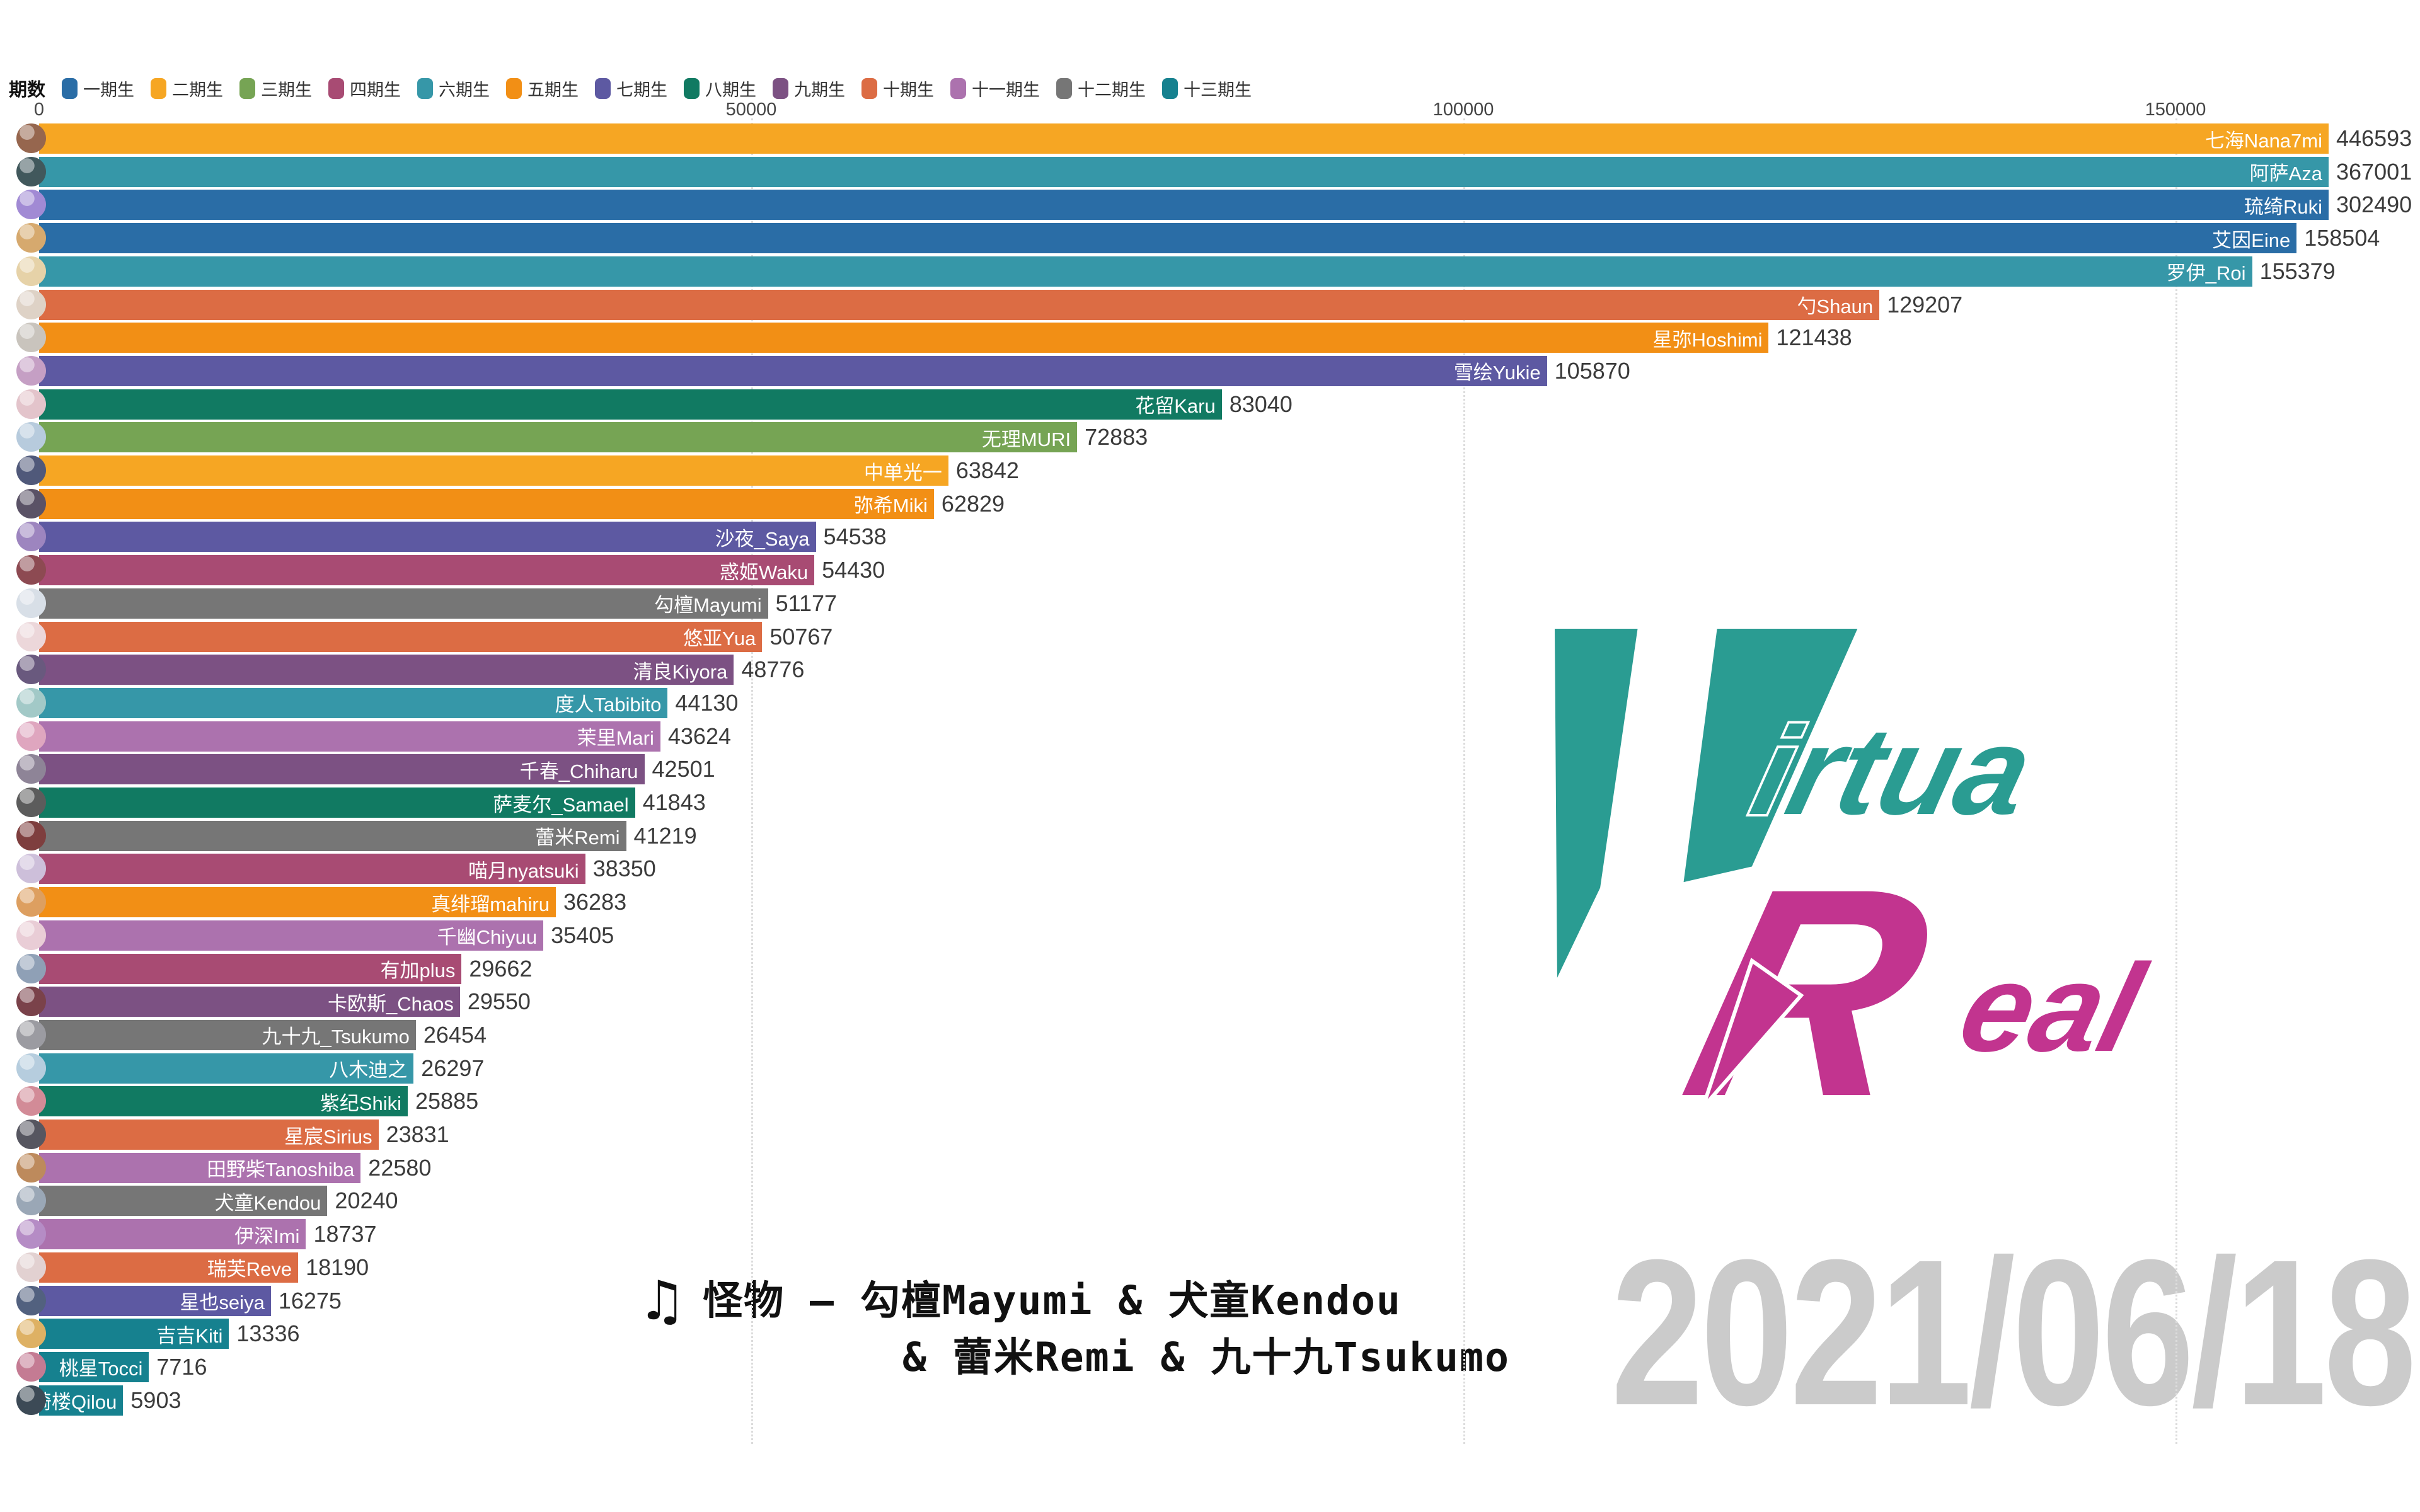  I want to click on bar-name-label: 八木迪之, so click(369, 1070).